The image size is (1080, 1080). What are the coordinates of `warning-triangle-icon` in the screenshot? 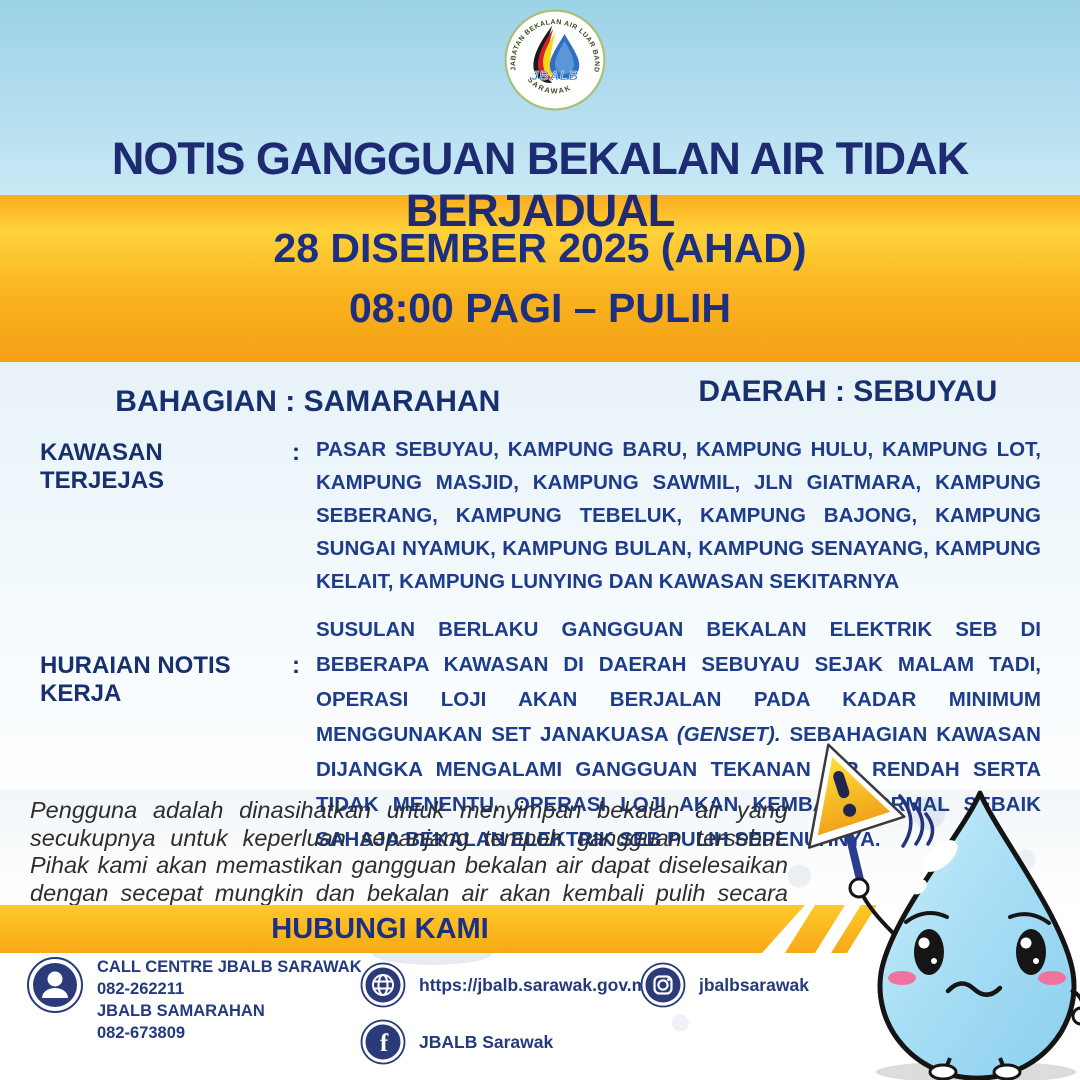 It's located at (856, 796).